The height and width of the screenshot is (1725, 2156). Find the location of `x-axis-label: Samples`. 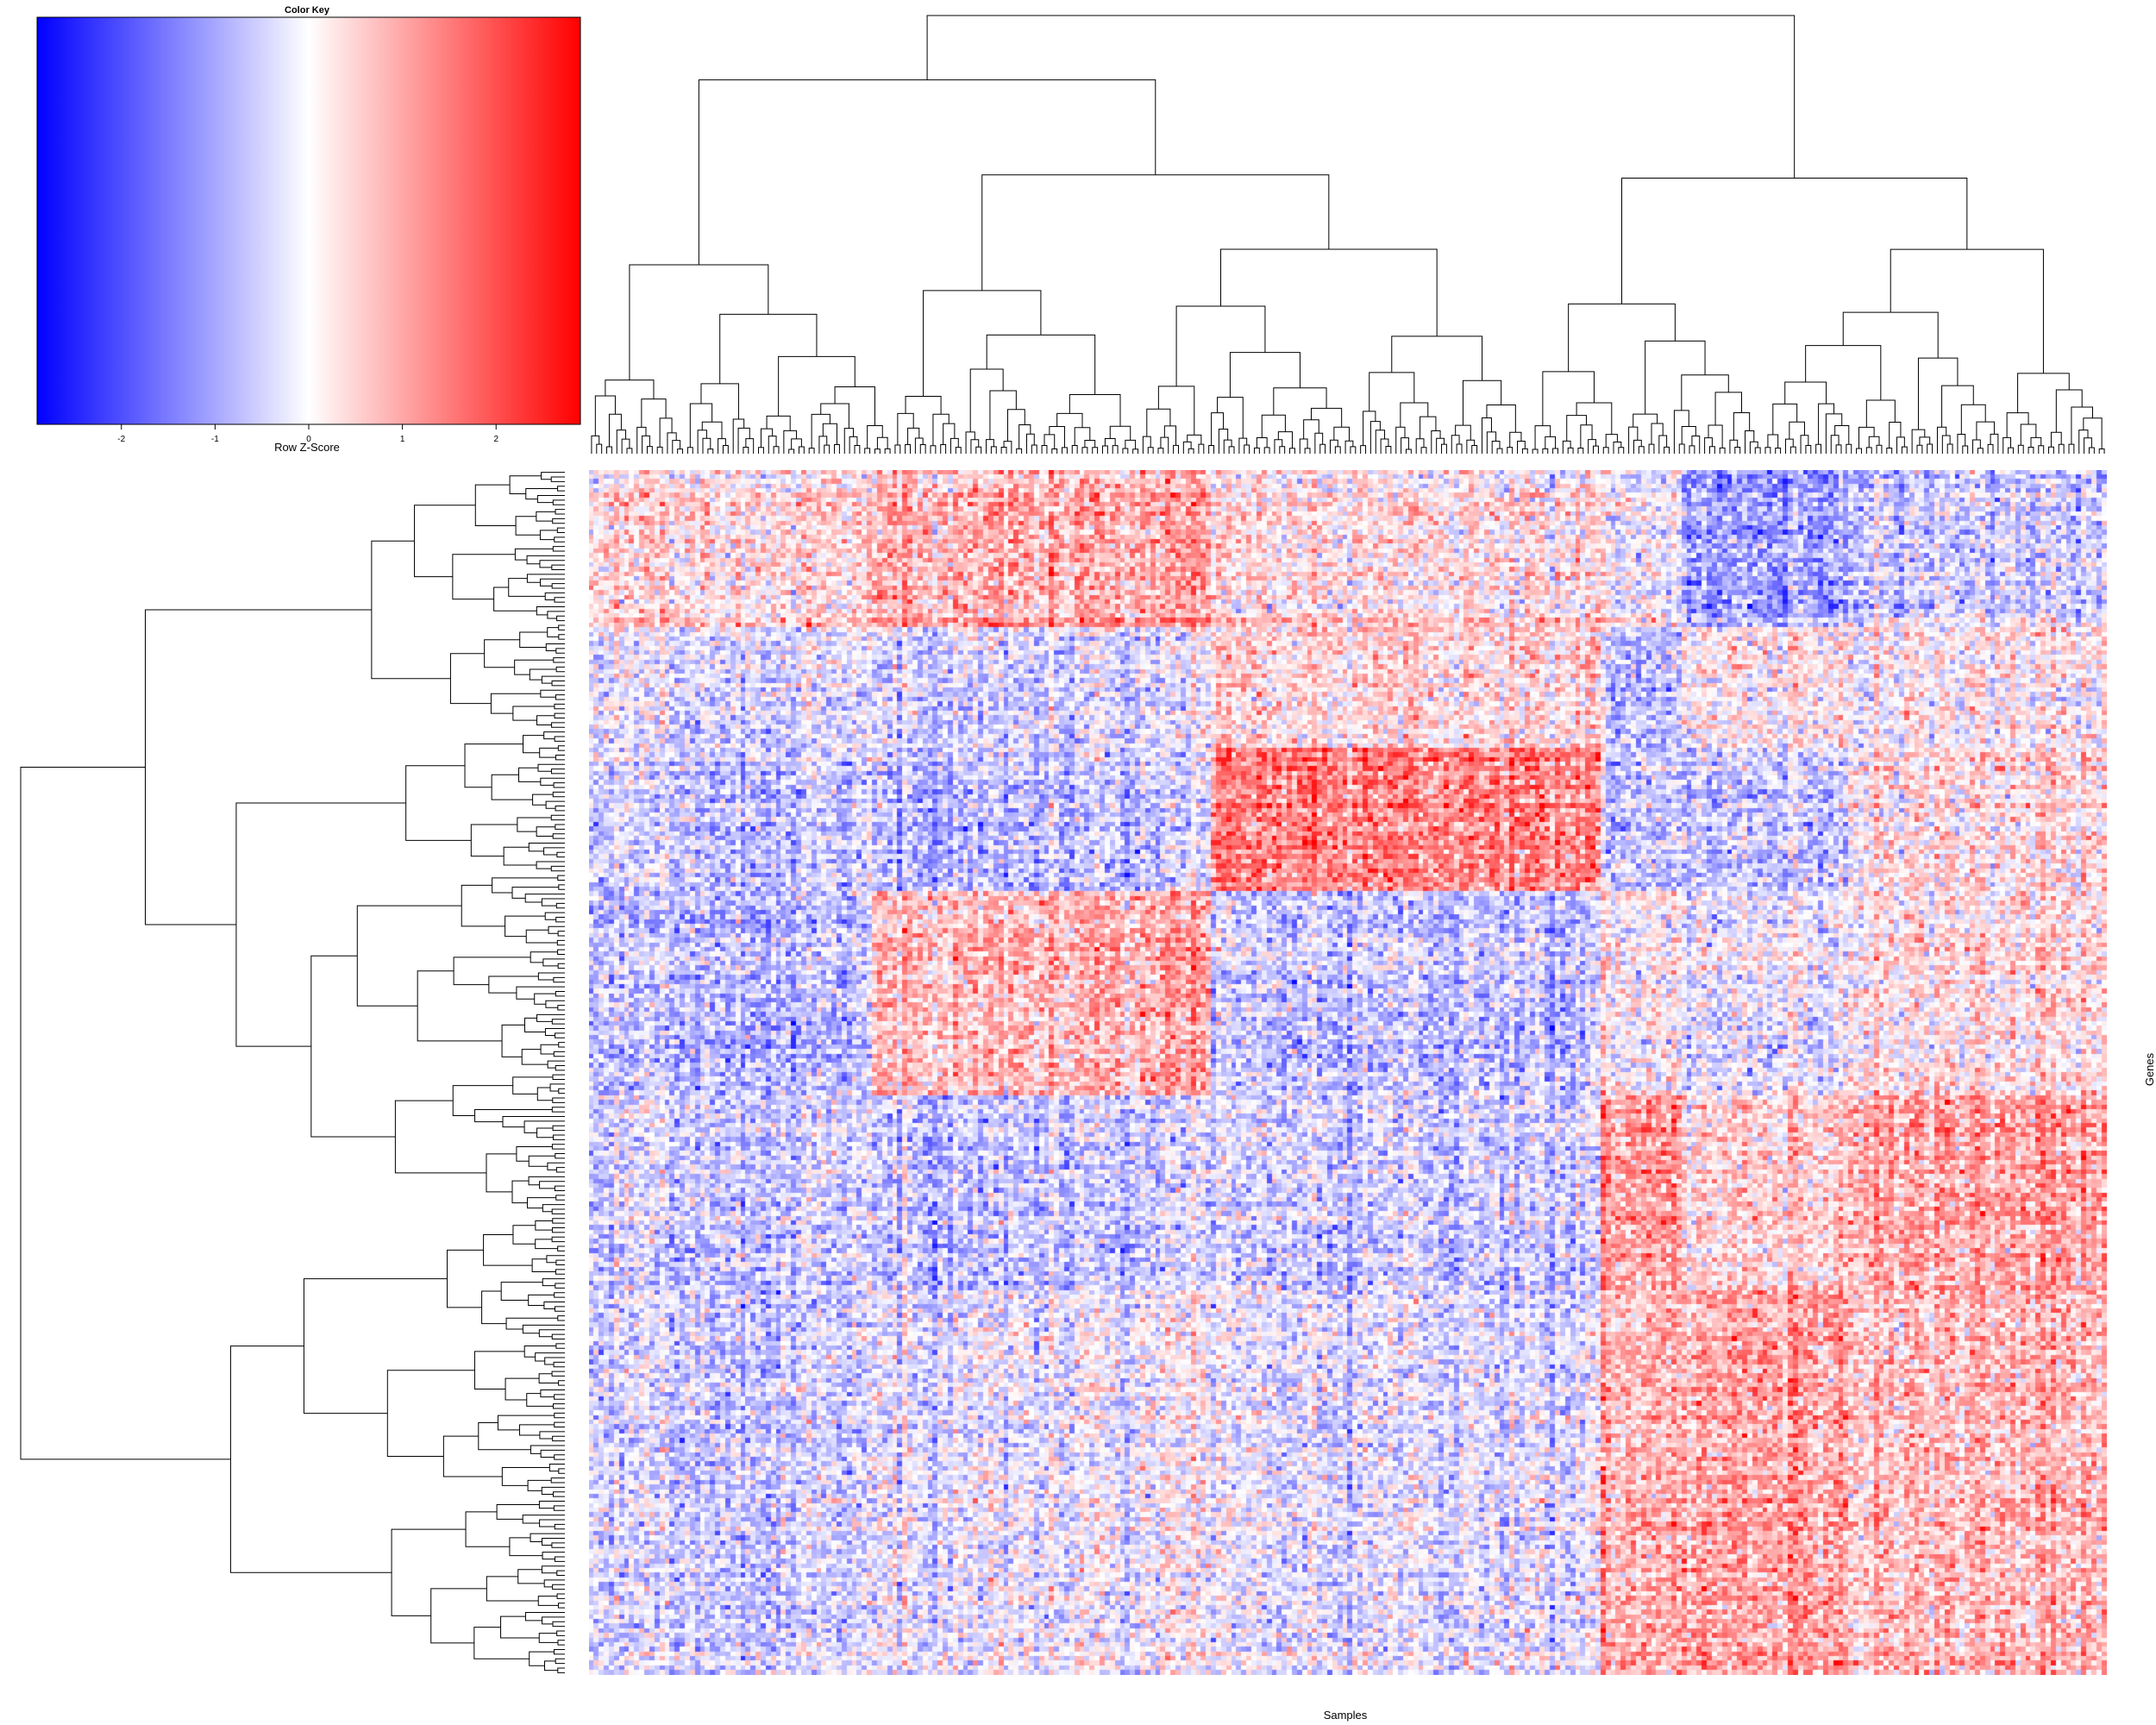

x-axis-label: Samples is located at coordinates (1346, 1716).